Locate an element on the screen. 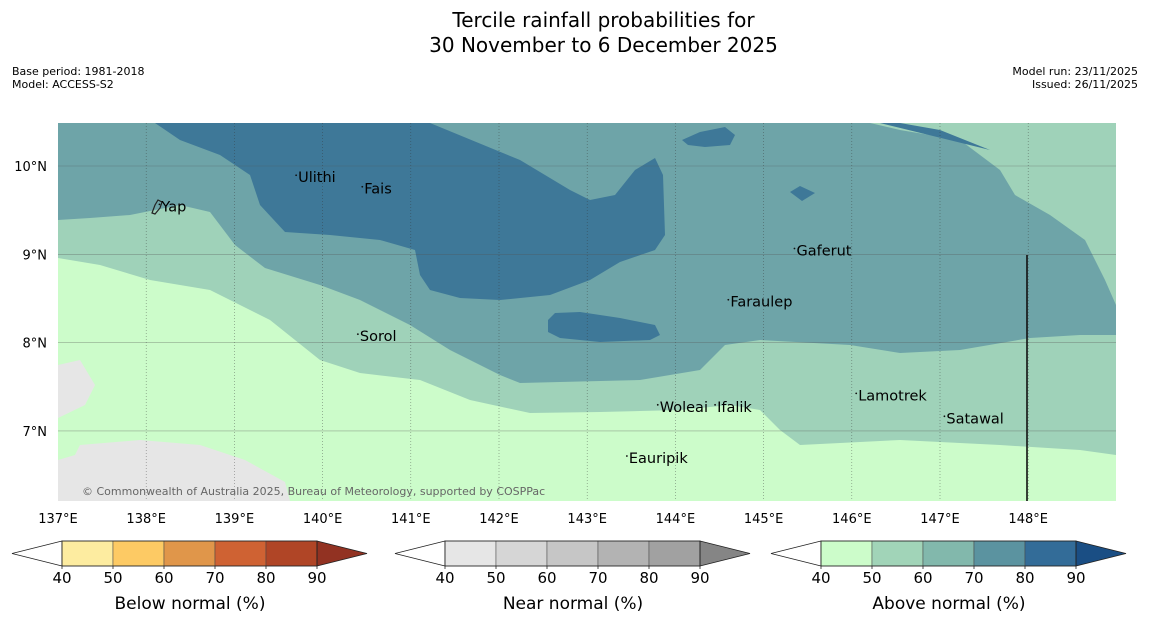 This screenshot has width=1150, height=644. zone-deep-blue-islet is located at coordinates (802, 193).